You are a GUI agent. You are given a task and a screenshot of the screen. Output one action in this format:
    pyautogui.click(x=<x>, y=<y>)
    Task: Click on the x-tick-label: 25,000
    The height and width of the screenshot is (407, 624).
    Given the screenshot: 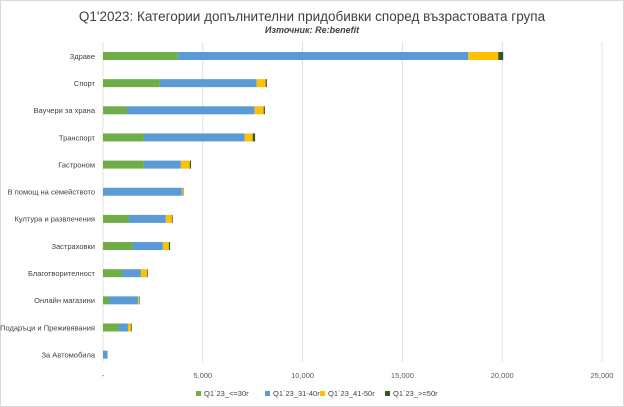 What is the action you would take?
    pyautogui.click(x=602, y=375)
    